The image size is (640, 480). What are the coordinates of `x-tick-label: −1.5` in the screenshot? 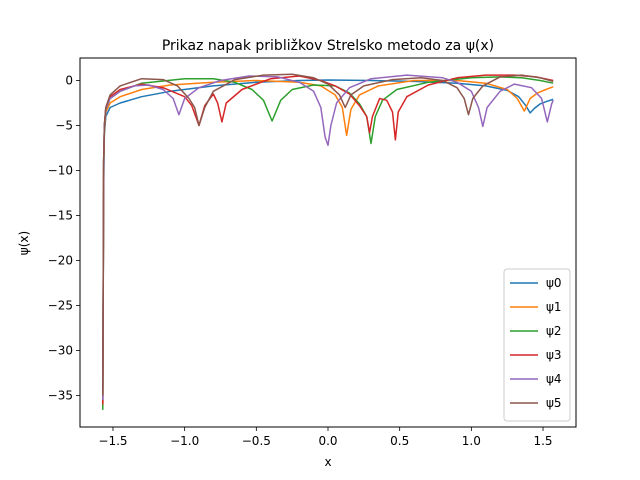 It's located at (112, 441).